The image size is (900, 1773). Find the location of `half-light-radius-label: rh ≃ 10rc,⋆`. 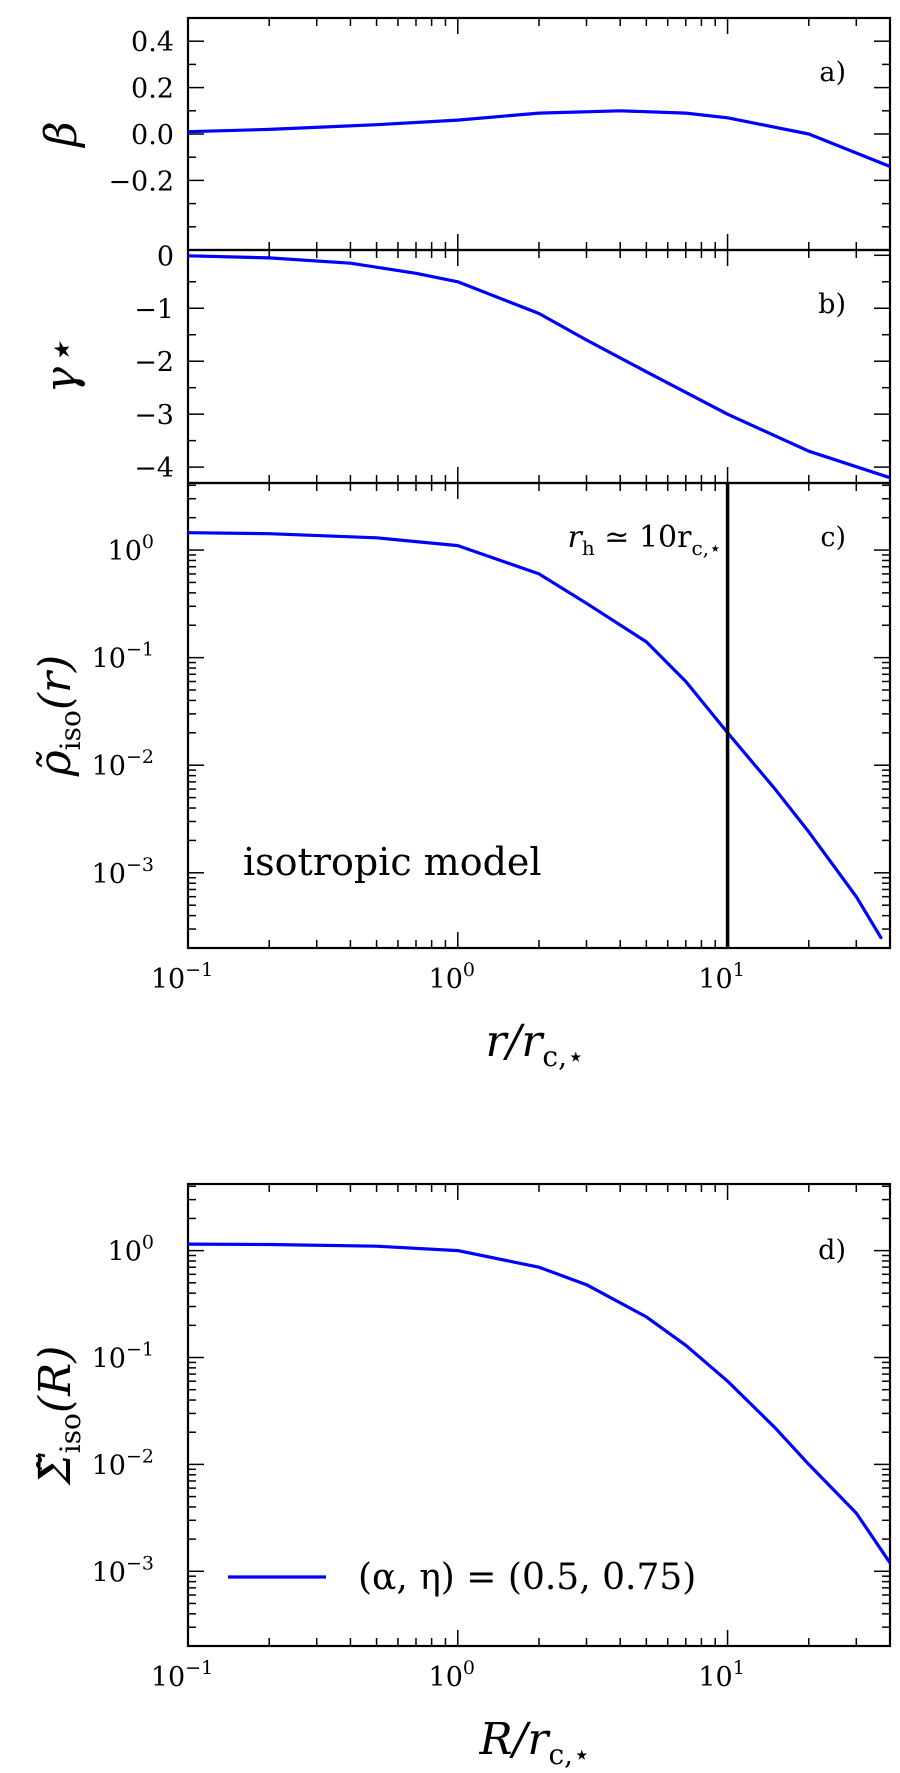

half-light-radius-label: rh ≃ 10rc,⋆ is located at coordinates (645, 540).